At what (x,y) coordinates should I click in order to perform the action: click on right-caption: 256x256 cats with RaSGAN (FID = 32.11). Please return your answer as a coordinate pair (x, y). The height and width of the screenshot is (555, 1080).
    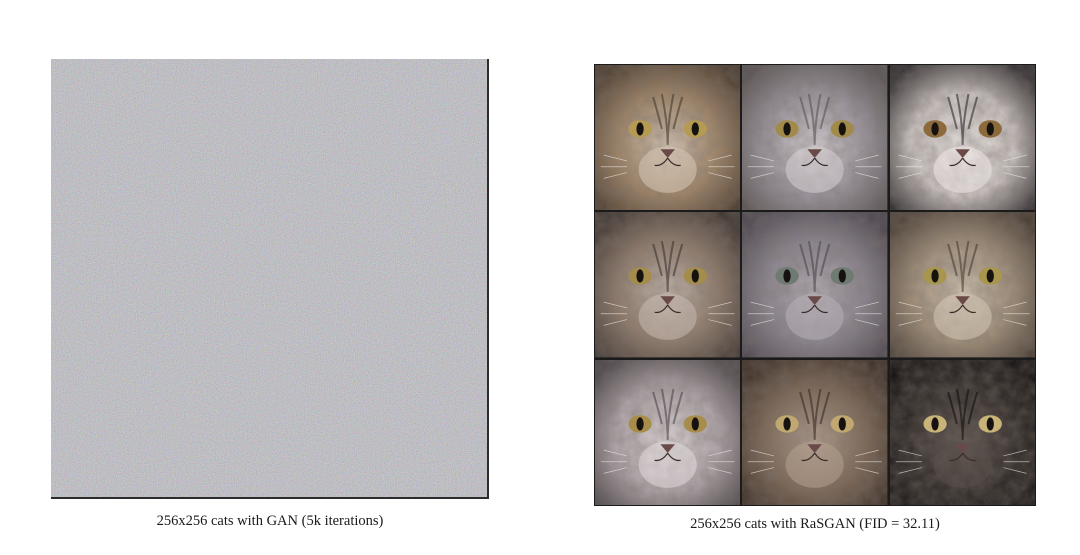
    Looking at the image, I should click on (815, 524).